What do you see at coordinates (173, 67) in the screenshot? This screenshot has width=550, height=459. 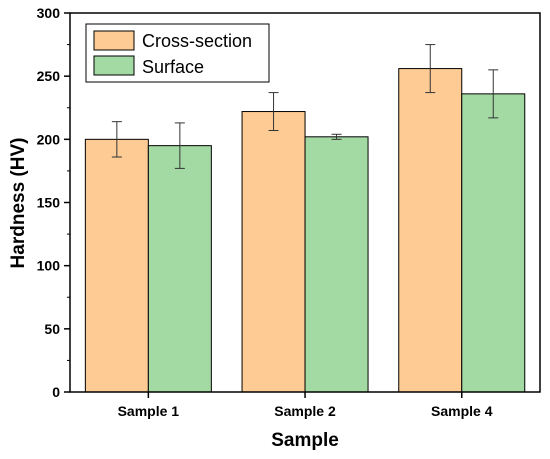 I see `legend-label-surface: Surface` at bounding box center [173, 67].